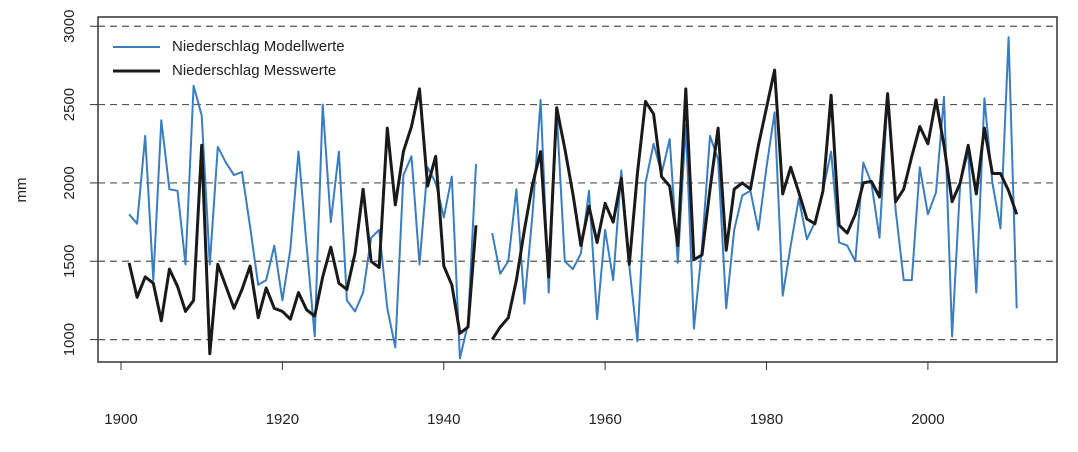  What do you see at coordinates (69, 261) in the screenshot?
I see `y-tick-label: 1500` at bounding box center [69, 261].